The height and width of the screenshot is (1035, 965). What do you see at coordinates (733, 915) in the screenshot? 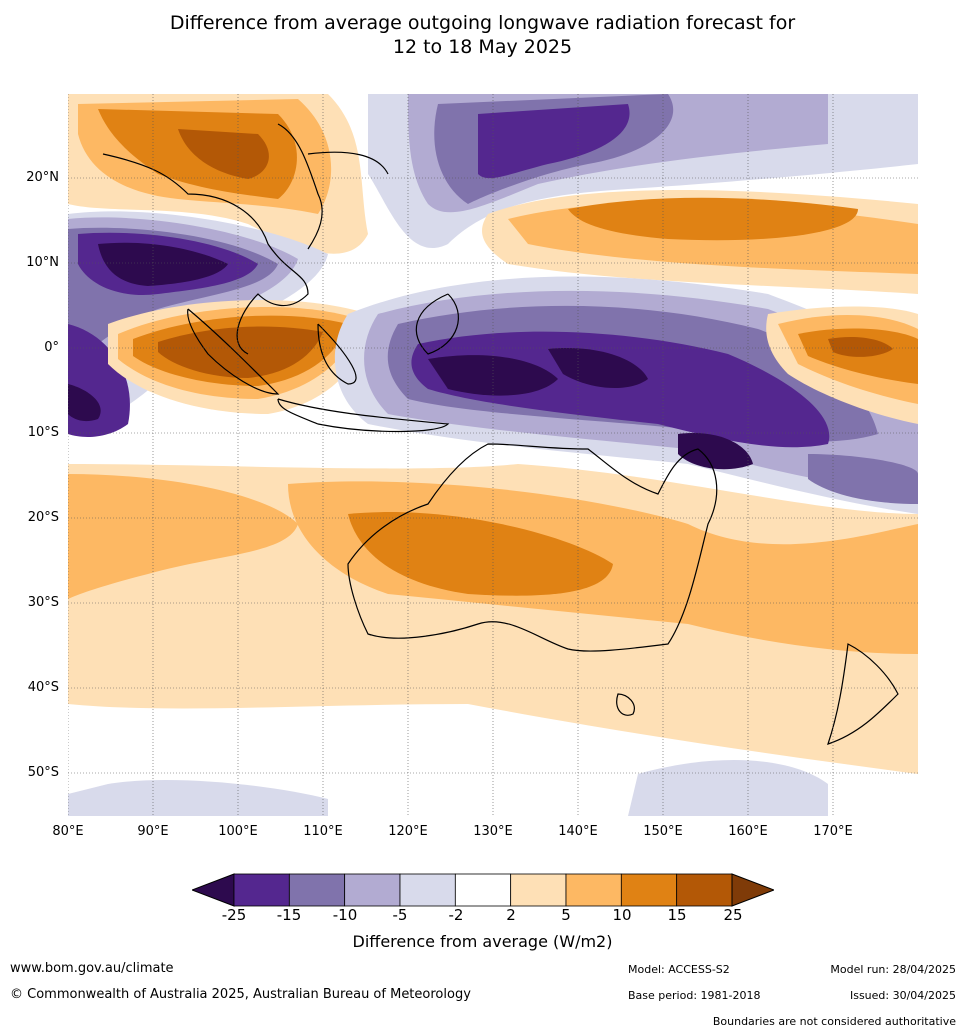
I see `colorbar-tick: 25` at bounding box center [733, 915].